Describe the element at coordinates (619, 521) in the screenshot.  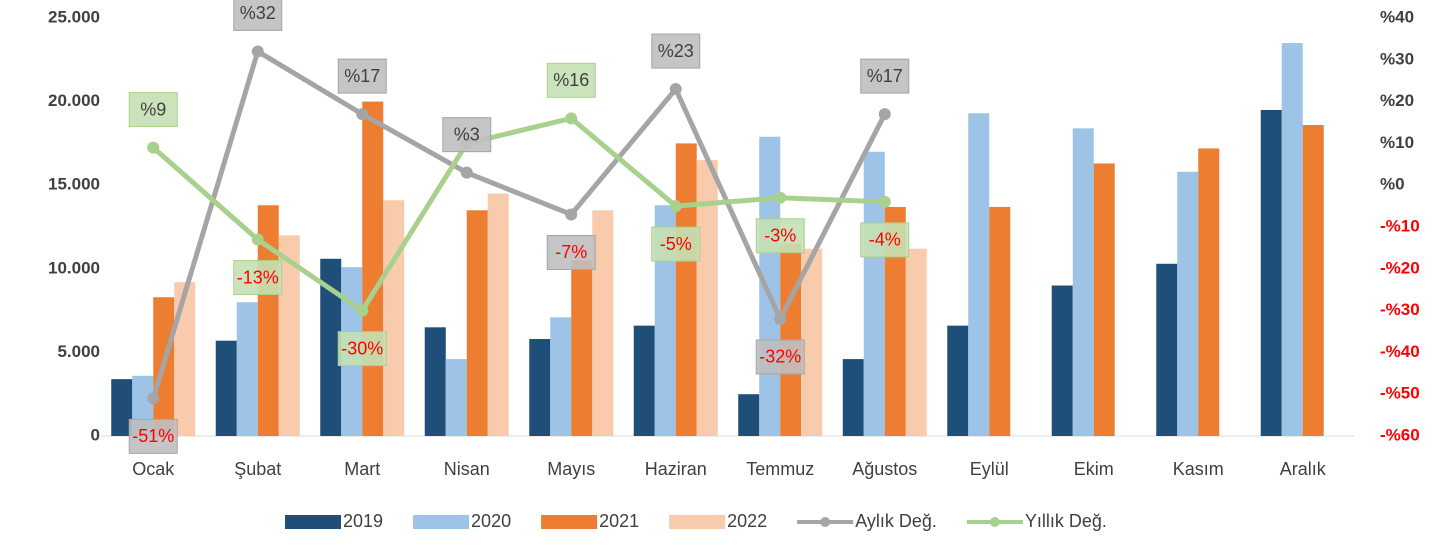
I see `legend-label: 2021` at that location.